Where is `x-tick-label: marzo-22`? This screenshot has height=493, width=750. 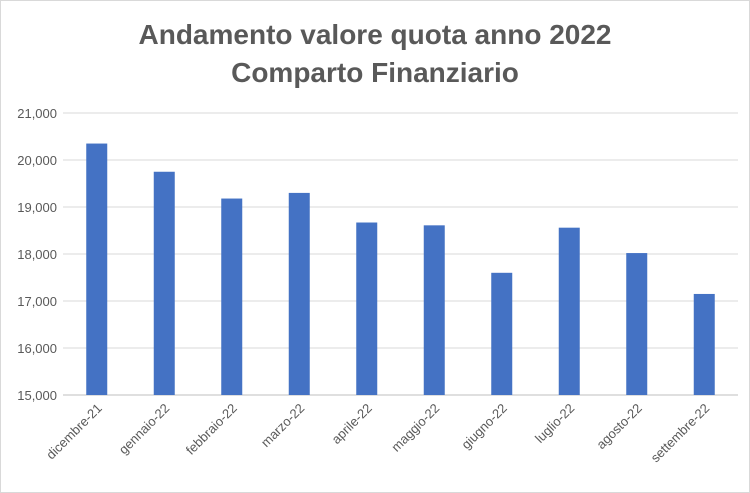 x-tick-label: marzo-22 is located at coordinates (282, 425).